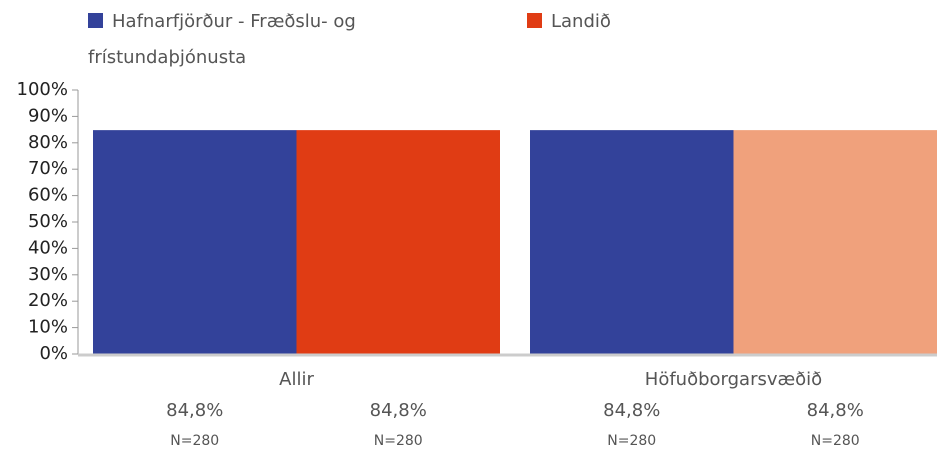  I want to click on y-tick-label: 100%, so click(42, 89).